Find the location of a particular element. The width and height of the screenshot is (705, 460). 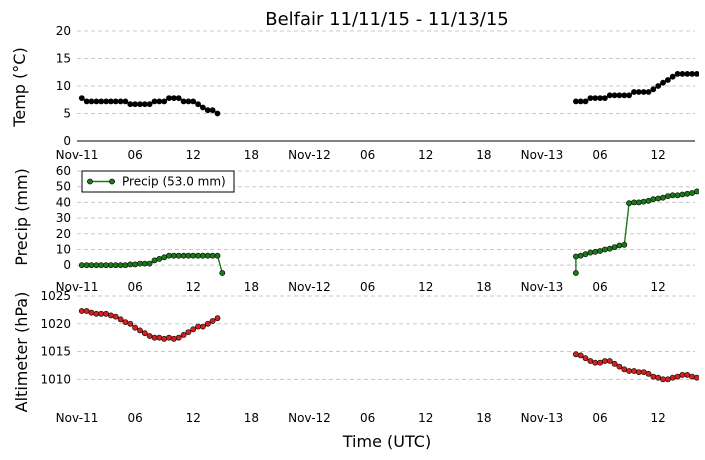

x-tick-label: Nov-12 is located at coordinates (309, 418).